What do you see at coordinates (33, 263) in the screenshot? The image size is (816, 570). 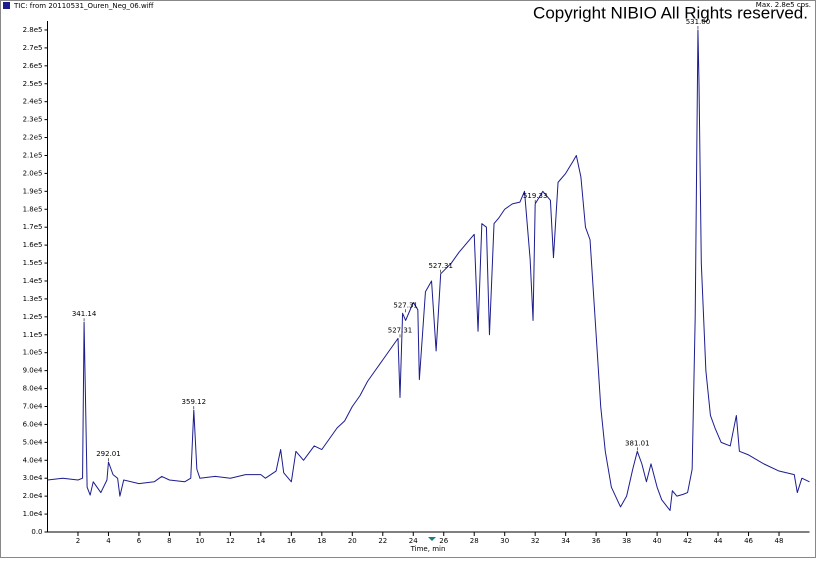 I see `y-tick-label: 1.5e5` at bounding box center [33, 263].